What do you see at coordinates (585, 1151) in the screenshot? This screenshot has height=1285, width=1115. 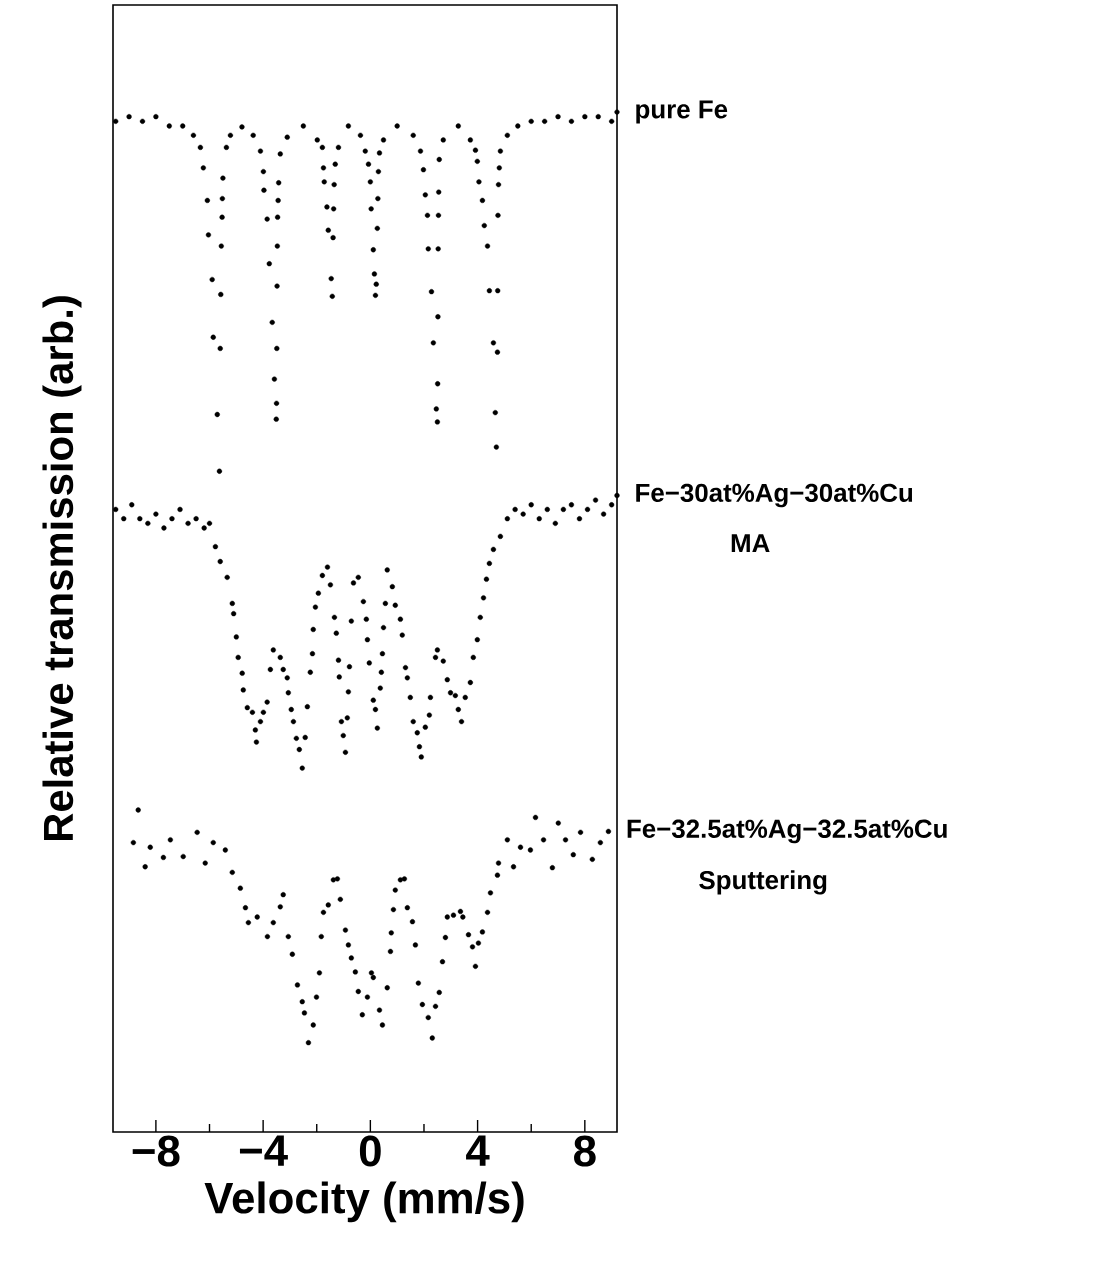 I see `x-tick-label: 8` at bounding box center [585, 1151].